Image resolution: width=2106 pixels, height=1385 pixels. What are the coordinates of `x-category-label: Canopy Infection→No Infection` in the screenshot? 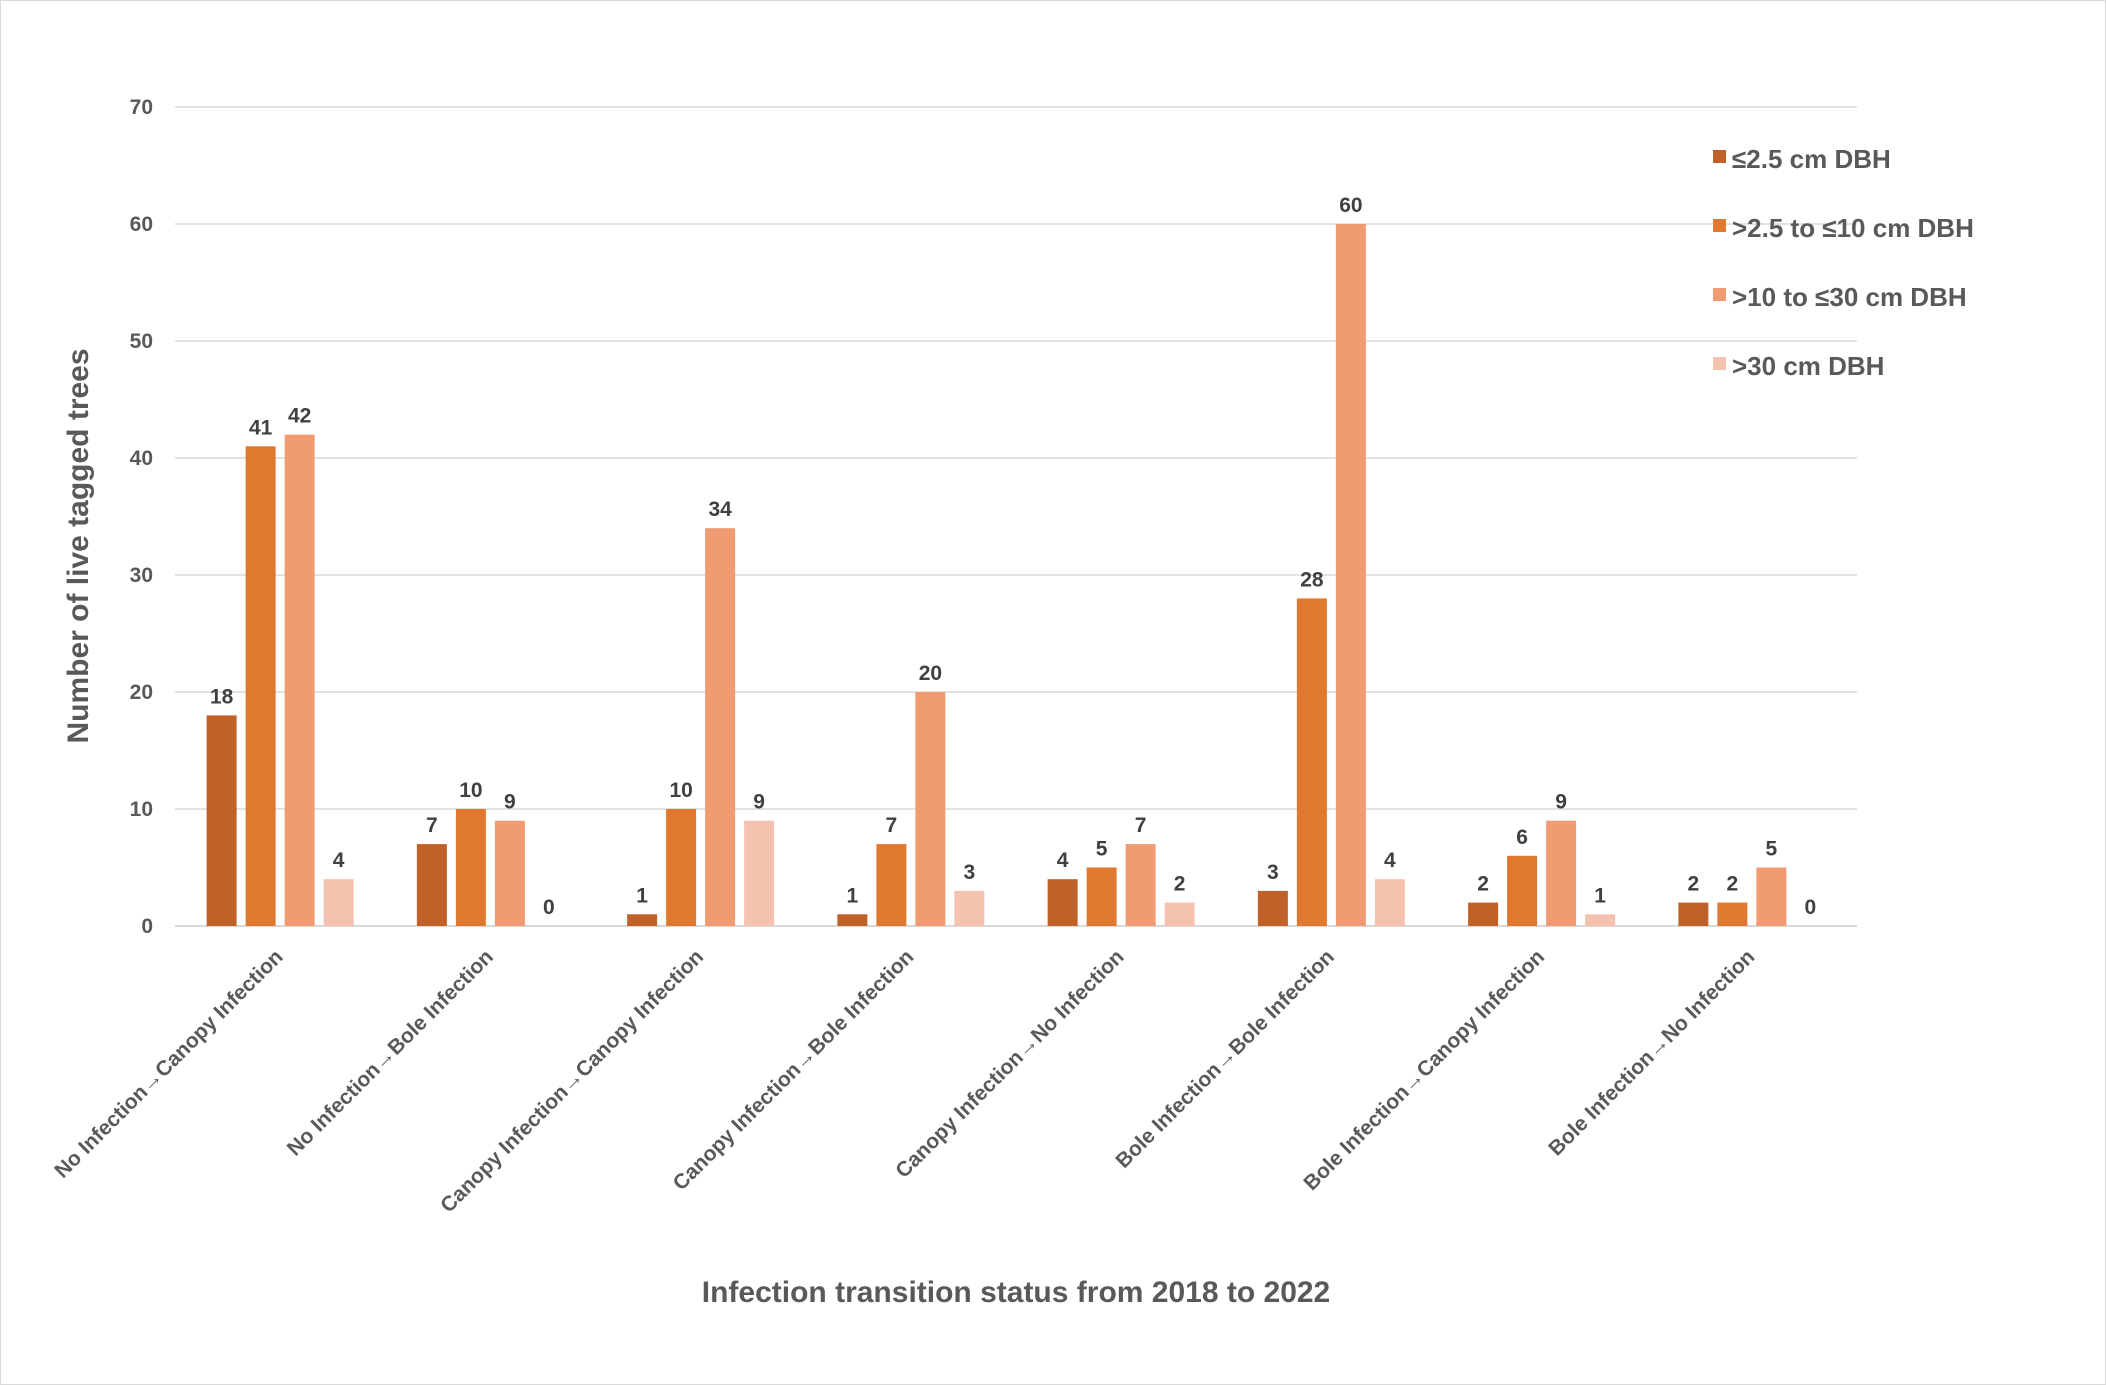 It's located at (1009, 1063).